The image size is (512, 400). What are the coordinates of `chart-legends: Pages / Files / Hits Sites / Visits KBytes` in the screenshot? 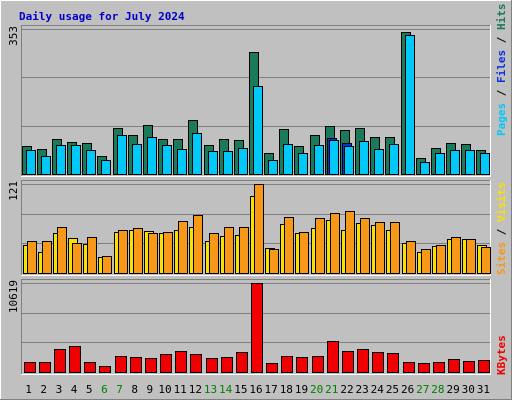 It's located at (501, 190).